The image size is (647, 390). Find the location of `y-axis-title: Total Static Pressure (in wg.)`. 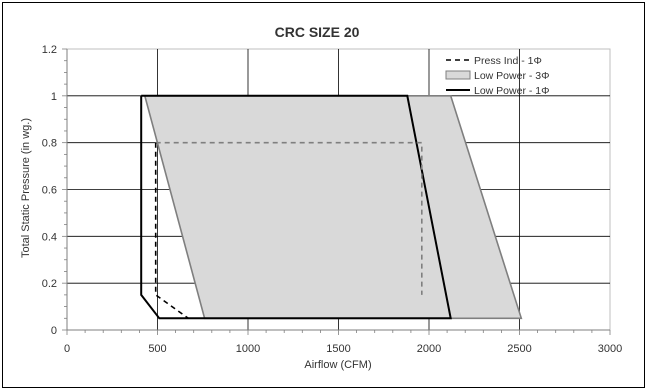

y-axis-title: Total Static Pressure (in wg.) is located at coordinates (26, 188).